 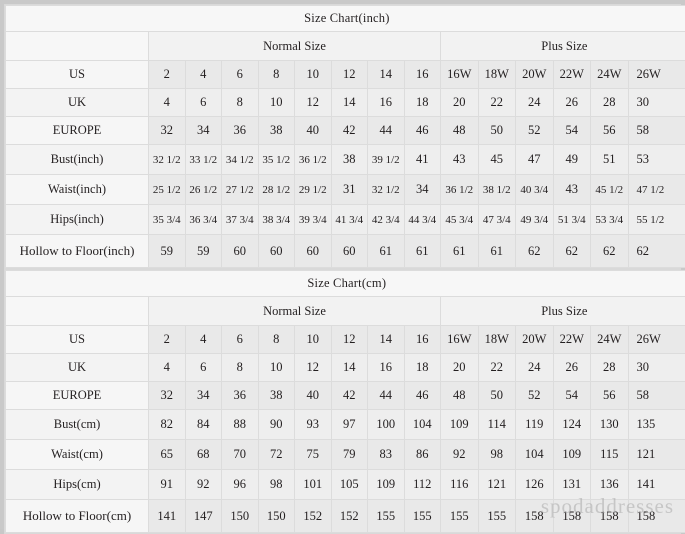 What do you see at coordinates (77, 160) in the screenshot?
I see `row-label: Bust(inch)` at bounding box center [77, 160].